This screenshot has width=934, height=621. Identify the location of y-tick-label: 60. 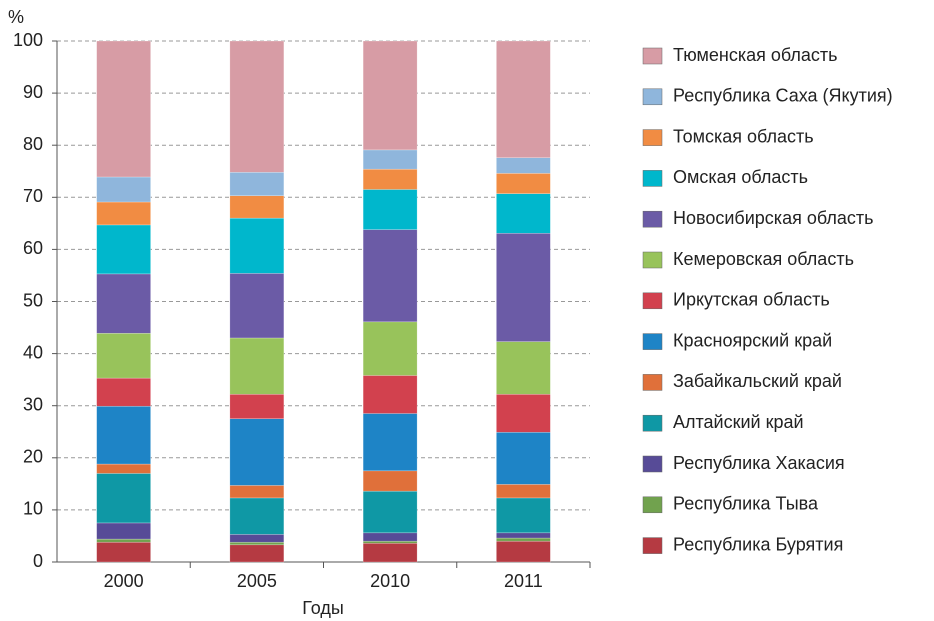
(33, 248).